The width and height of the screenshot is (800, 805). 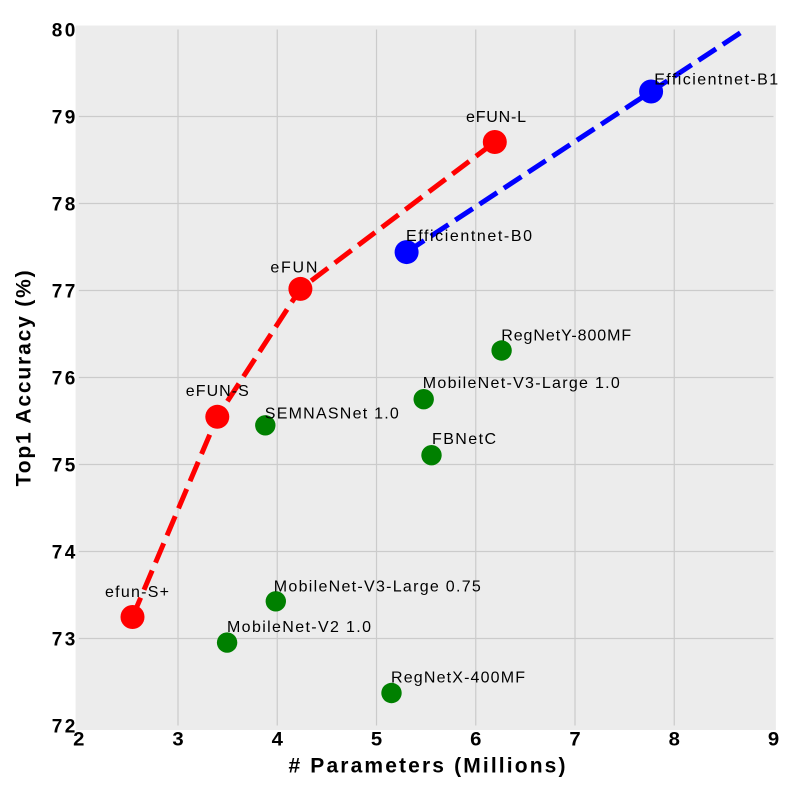 What do you see at coordinates (78, 740) in the screenshot?
I see `svg-text: 2` at bounding box center [78, 740].